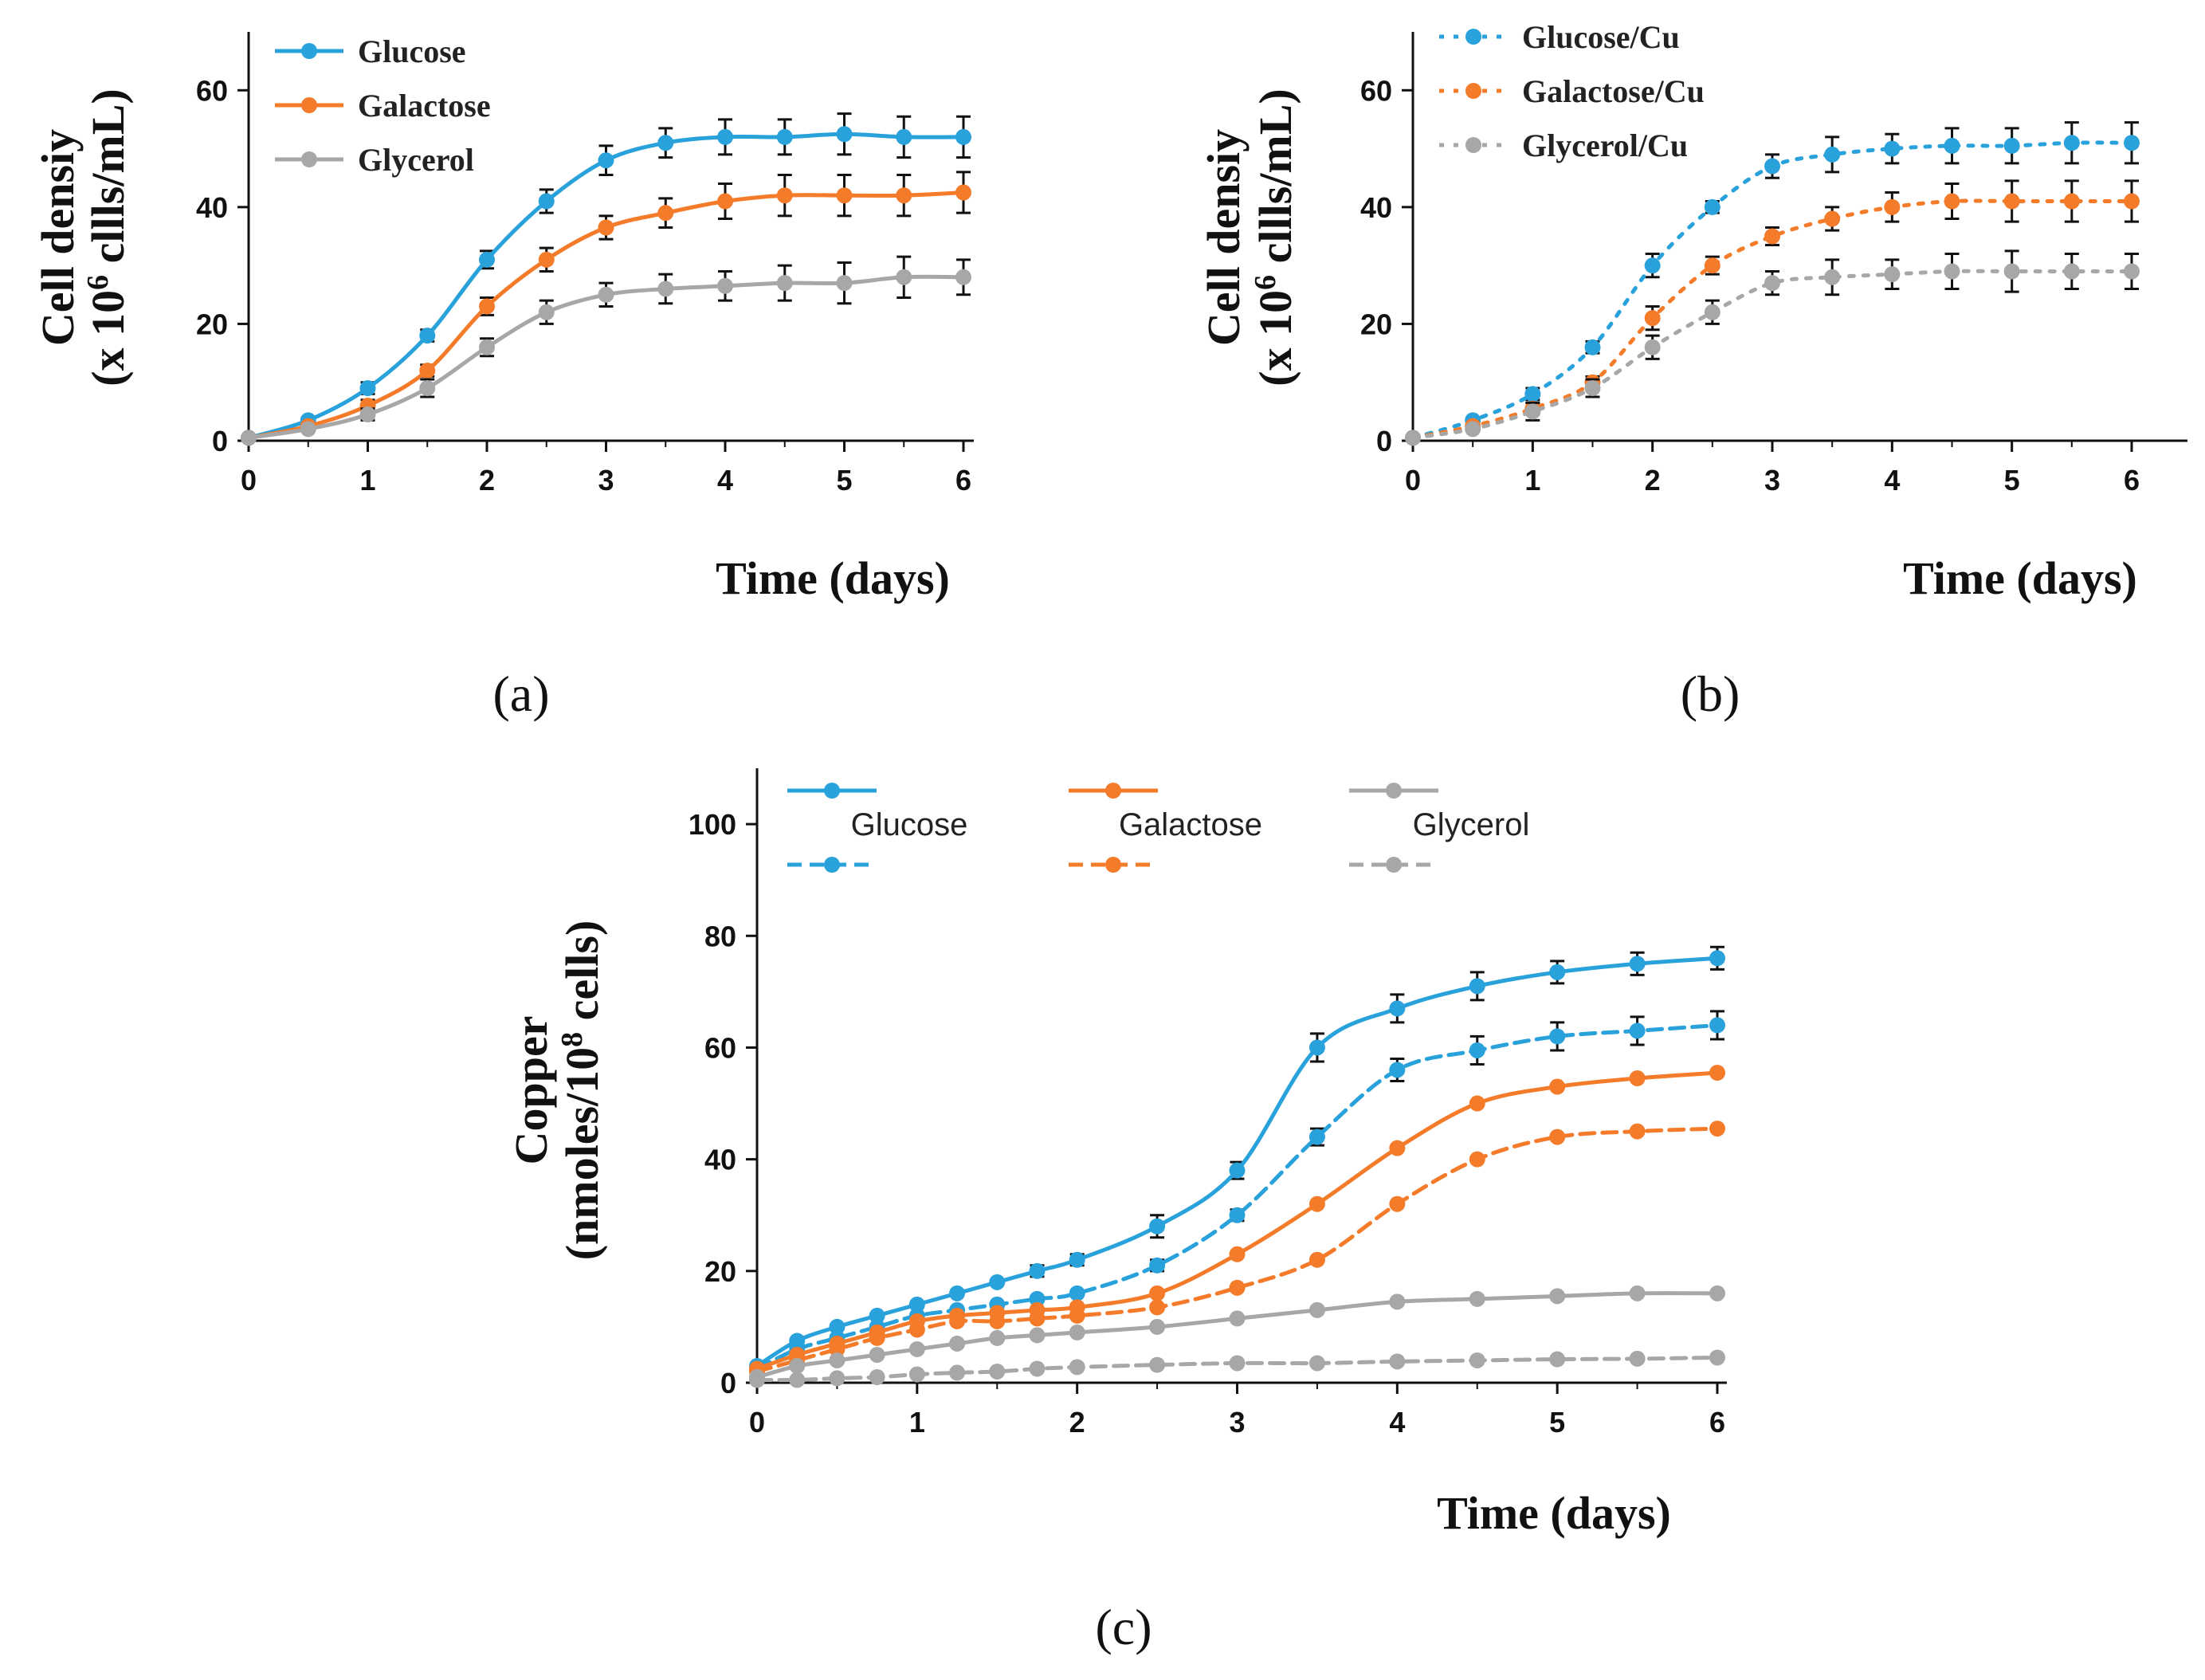  I want to click on y-axis-title-superscript: 8, so click(572, 1039).